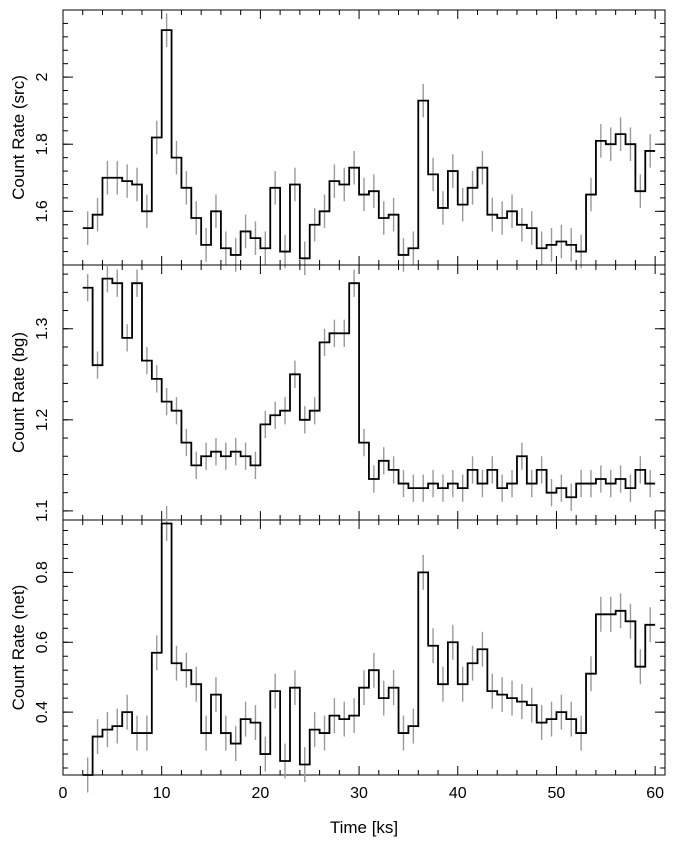 The height and width of the screenshot is (846, 676). What do you see at coordinates (42, 211) in the screenshot?
I see `y-tick-label: 1.6` at bounding box center [42, 211].